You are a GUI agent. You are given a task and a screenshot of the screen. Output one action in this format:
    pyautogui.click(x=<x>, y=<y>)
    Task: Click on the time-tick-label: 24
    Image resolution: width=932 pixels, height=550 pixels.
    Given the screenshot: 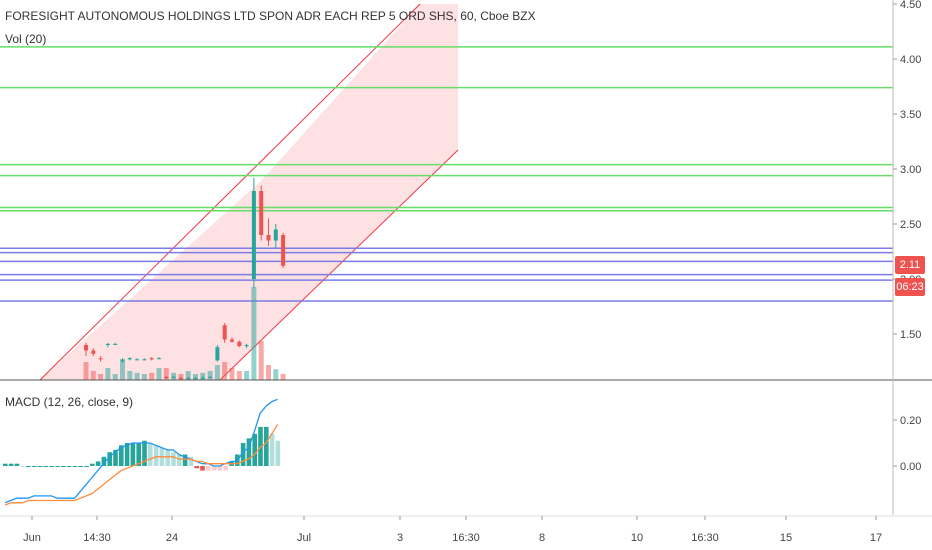 What is the action you would take?
    pyautogui.click(x=172, y=538)
    